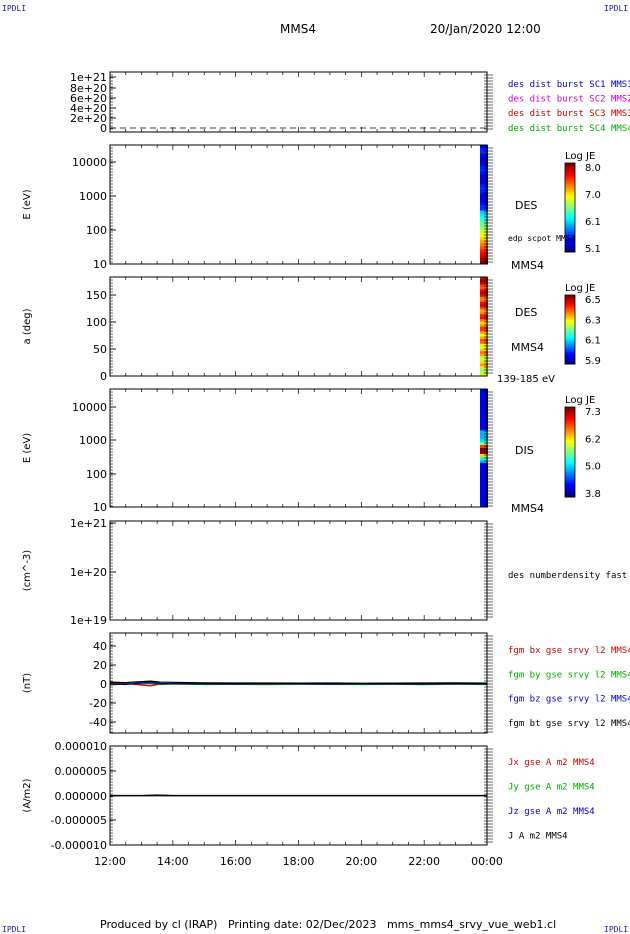 The image size is (630, 934). Describe the element at coordinates (298, 326) in the screenshot. I see `panel-3-frame` at that location.